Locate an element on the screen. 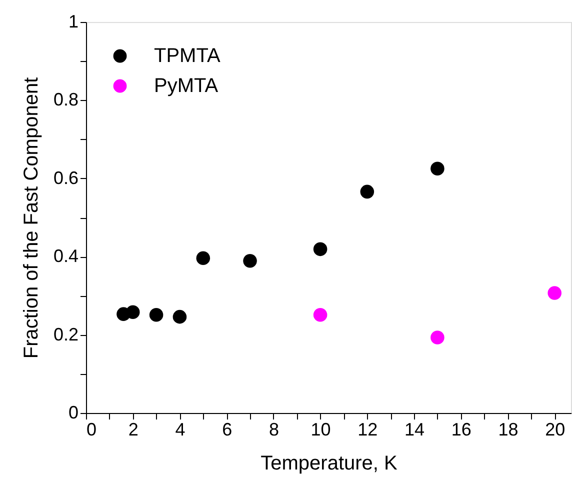 Image resolution: width=572 pixels, height=489 pixels. x-tick-label: 0 is located at coordinates (91, 430).